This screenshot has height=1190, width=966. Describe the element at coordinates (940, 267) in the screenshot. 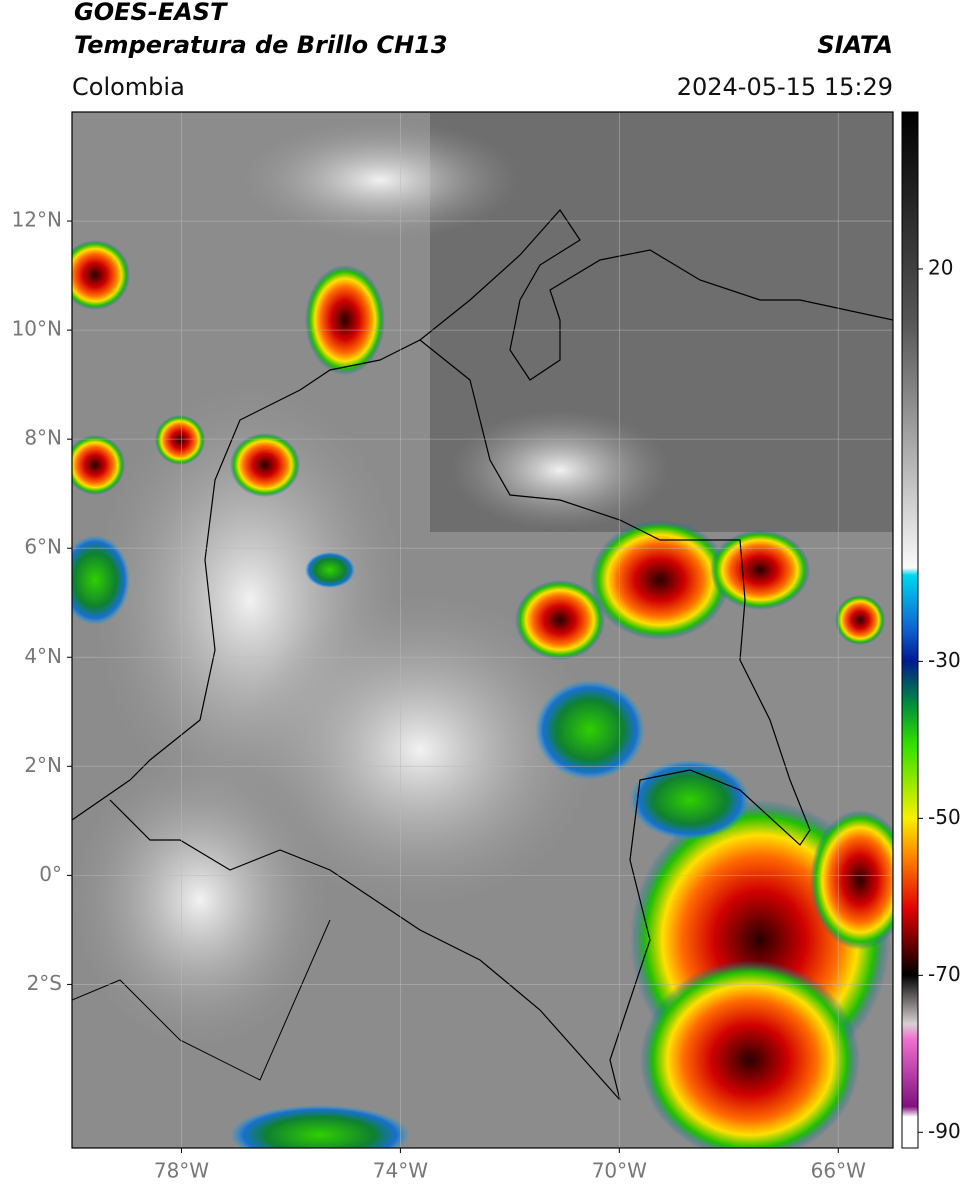

I see `colorbar-tick-label: 20` at that location.